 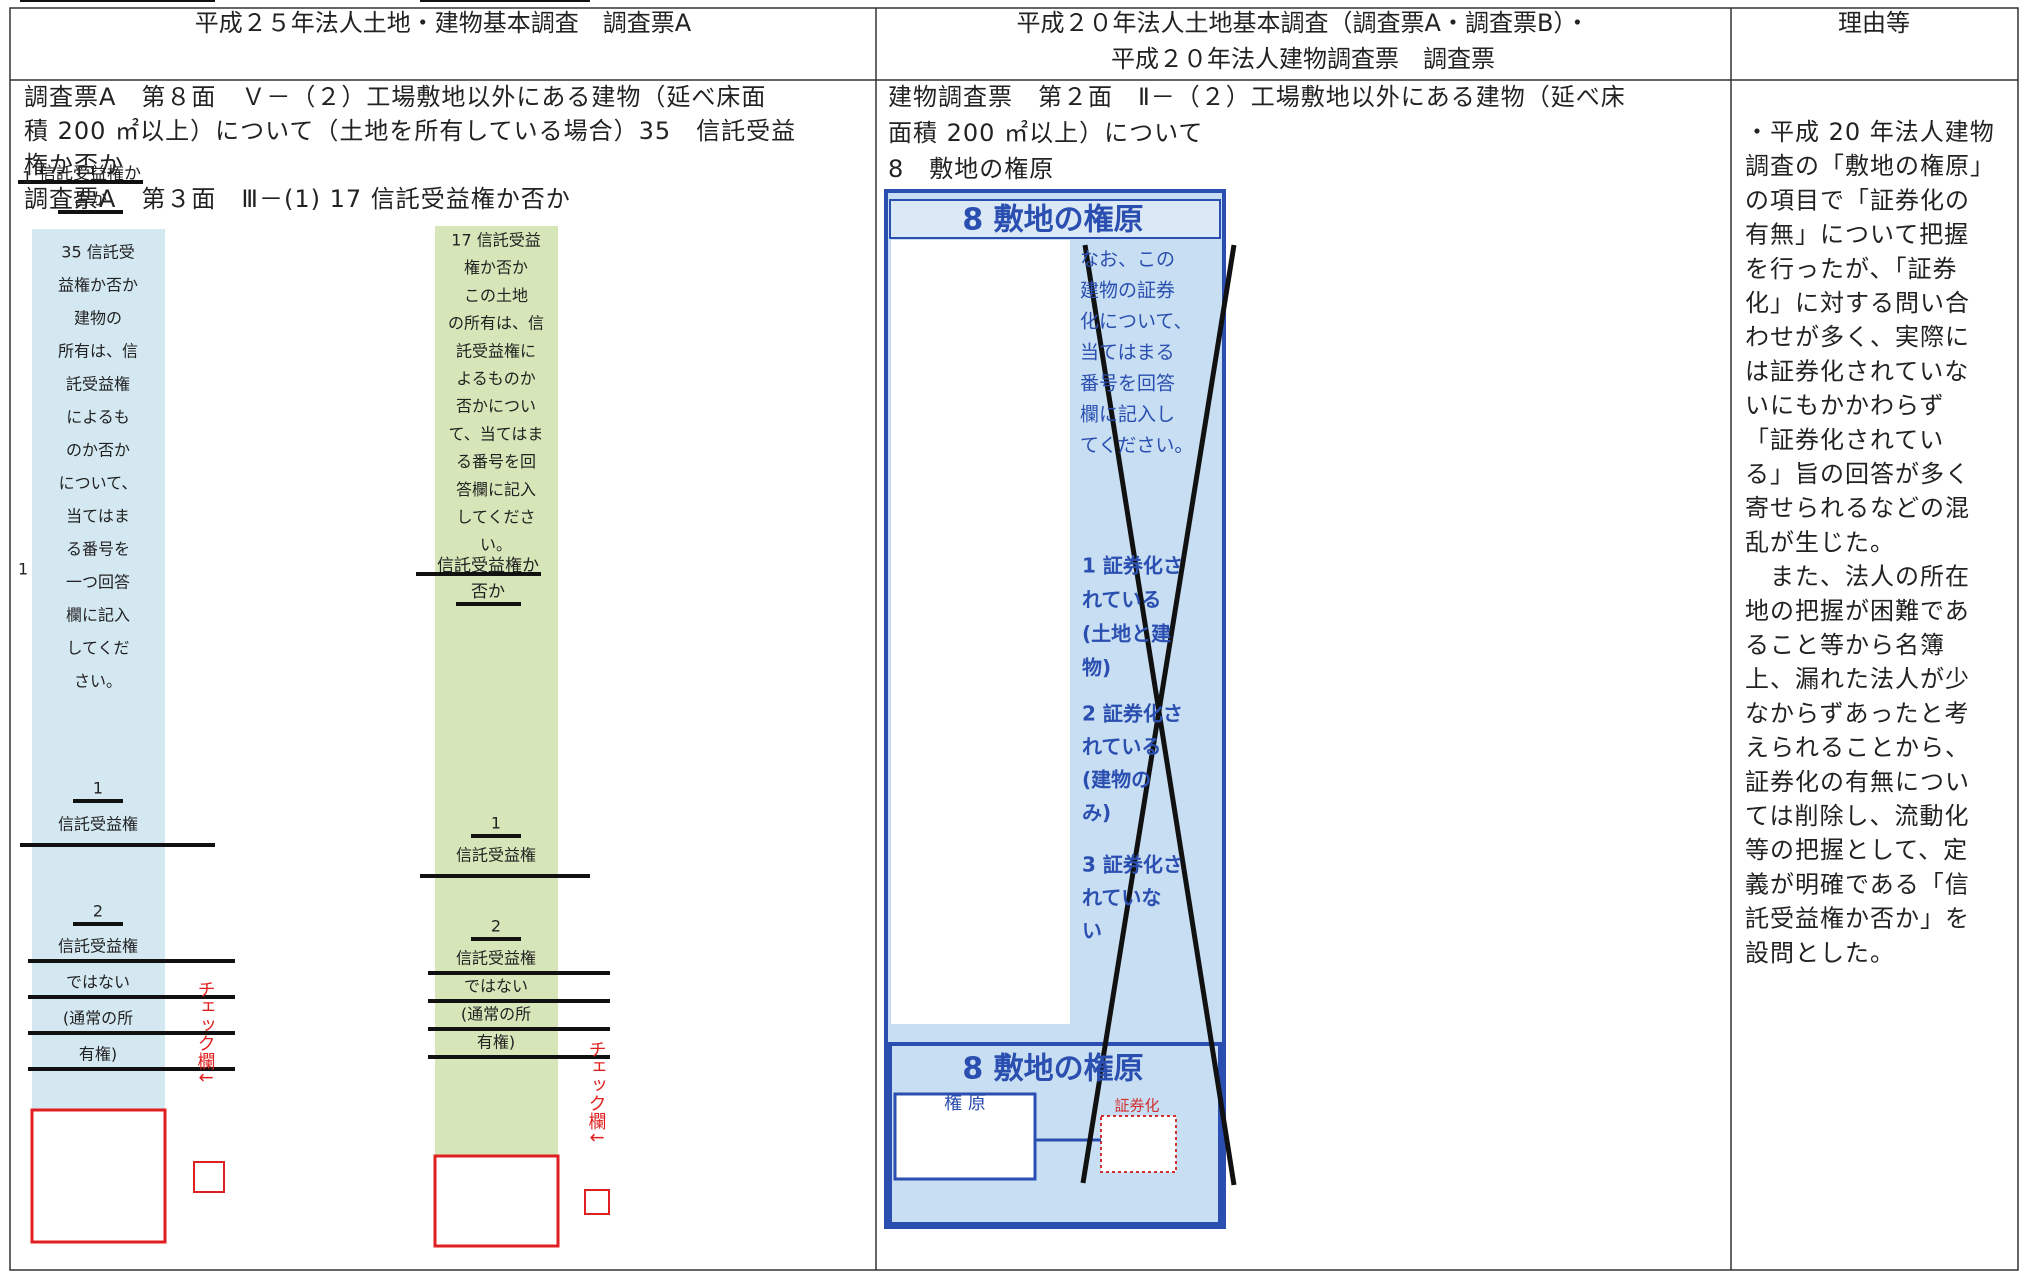 What do you see at coordinates (496, 323) in the screenshot?
I see `form-text: の所有は、信` at bounding box center [496, 323].